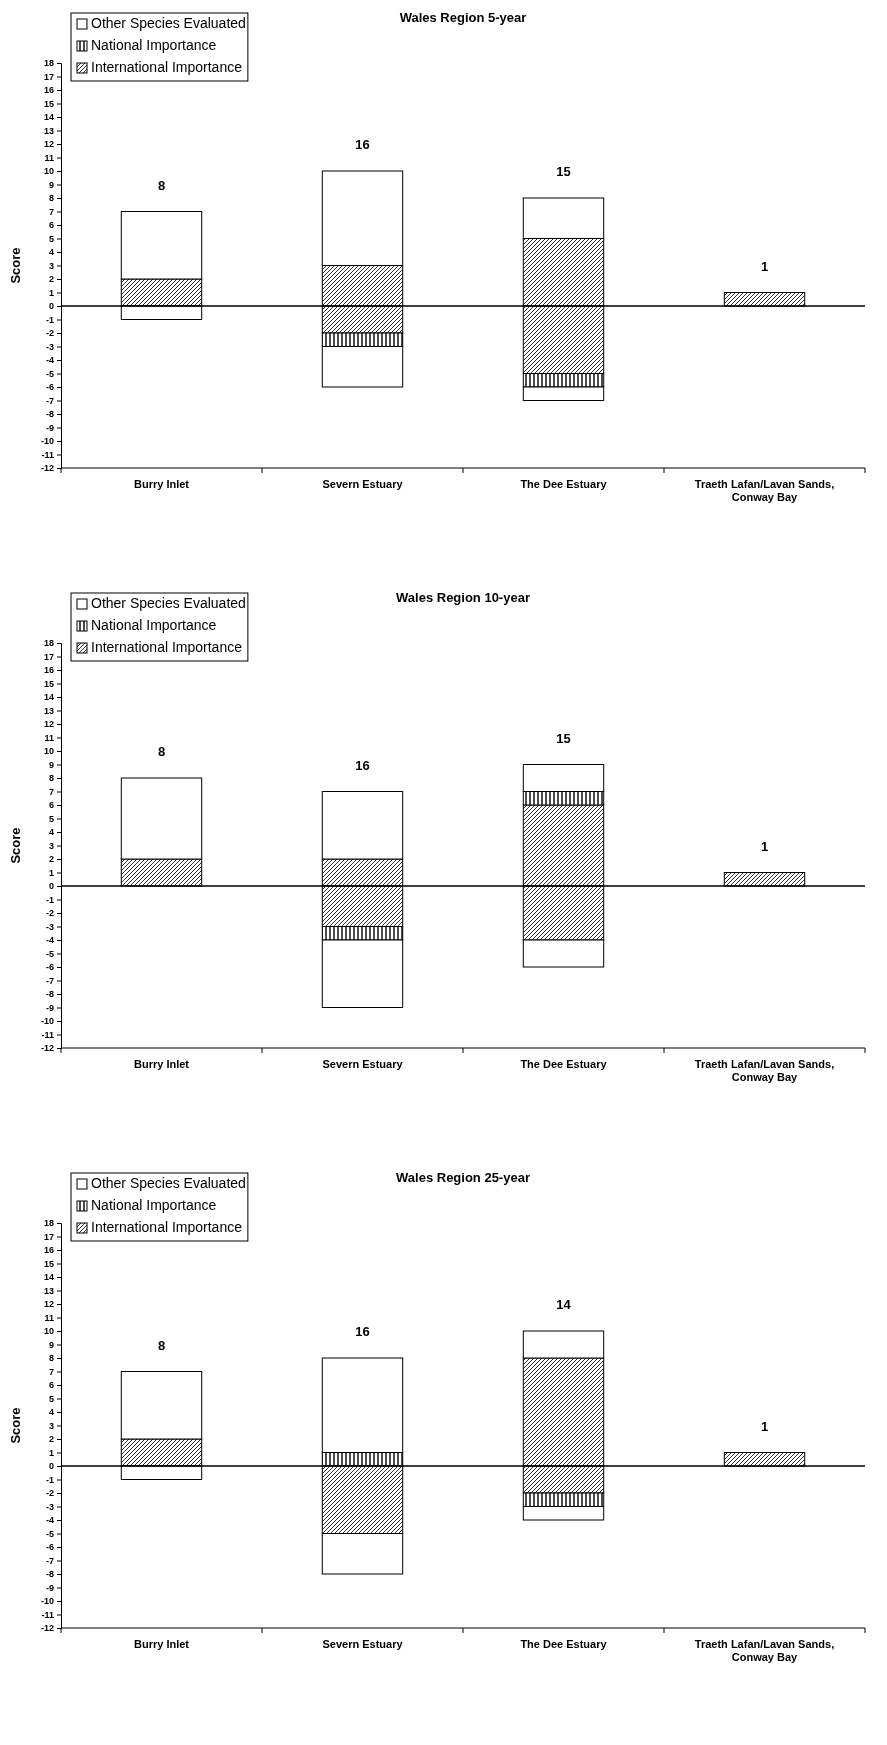 This screenshot has height=1745, width=887. I want to click on y-tick-label: -3, so click(49, 1506).